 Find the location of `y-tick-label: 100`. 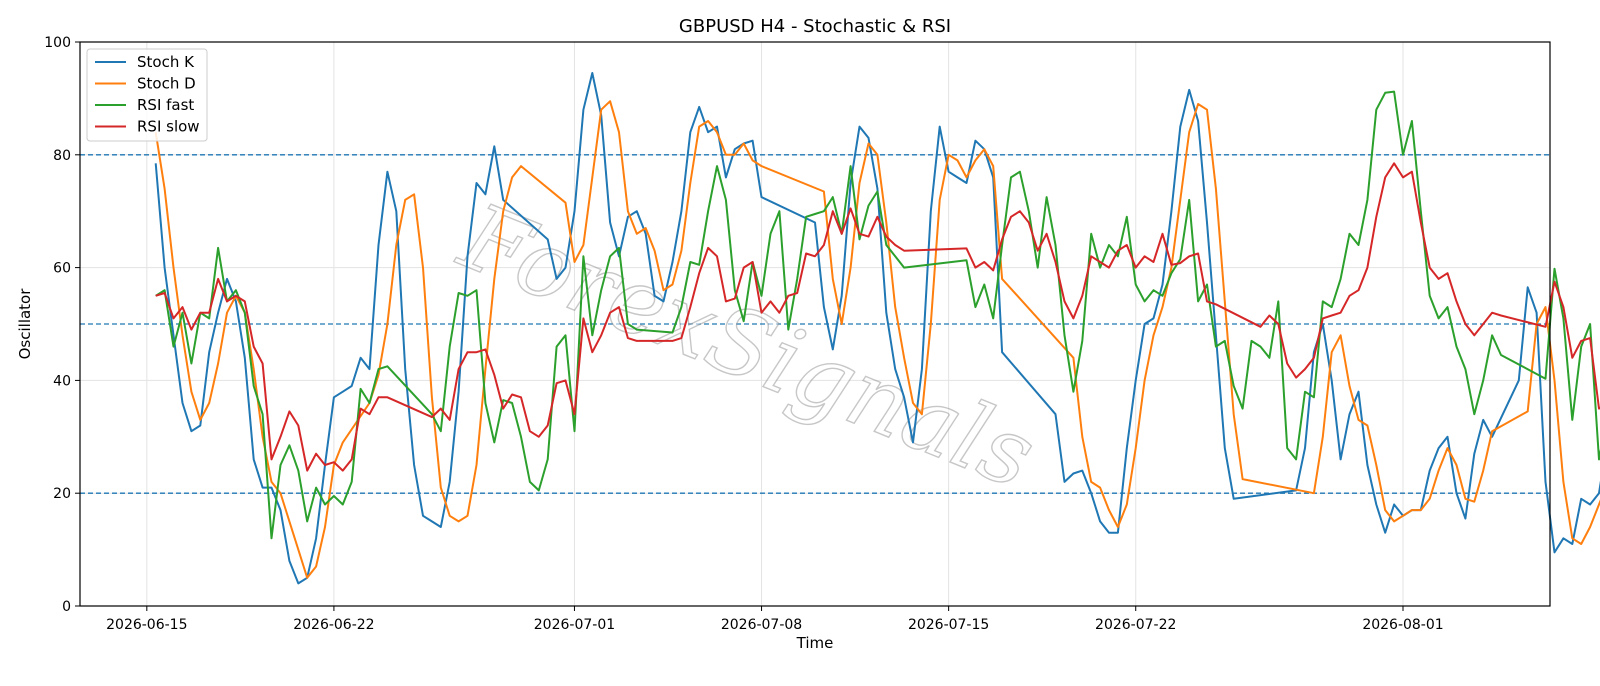

y-tick-label: 100 is located at coordinates (57, 43).